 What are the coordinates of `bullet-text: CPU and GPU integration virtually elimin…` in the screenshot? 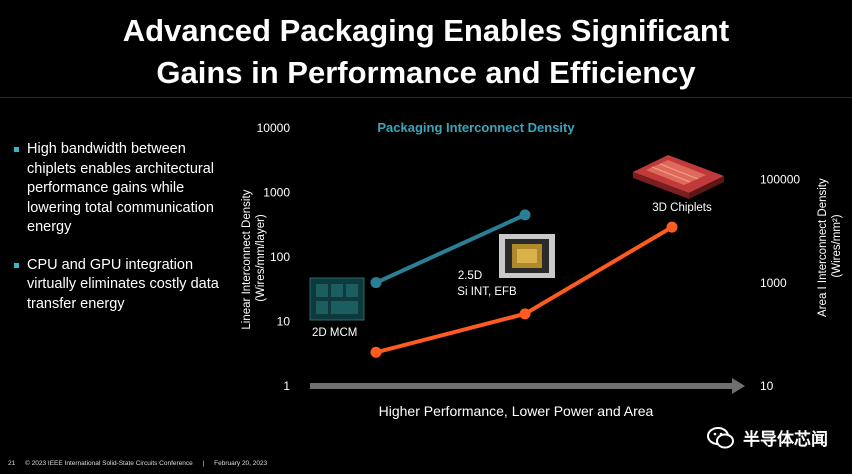 It's located at (123, 284).